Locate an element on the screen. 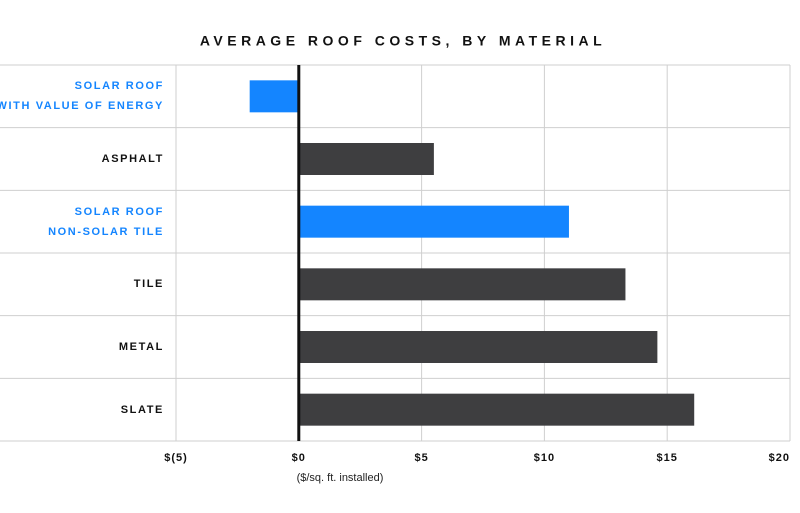  x-tick-label: $(5) is located at coordinates (176, 458).